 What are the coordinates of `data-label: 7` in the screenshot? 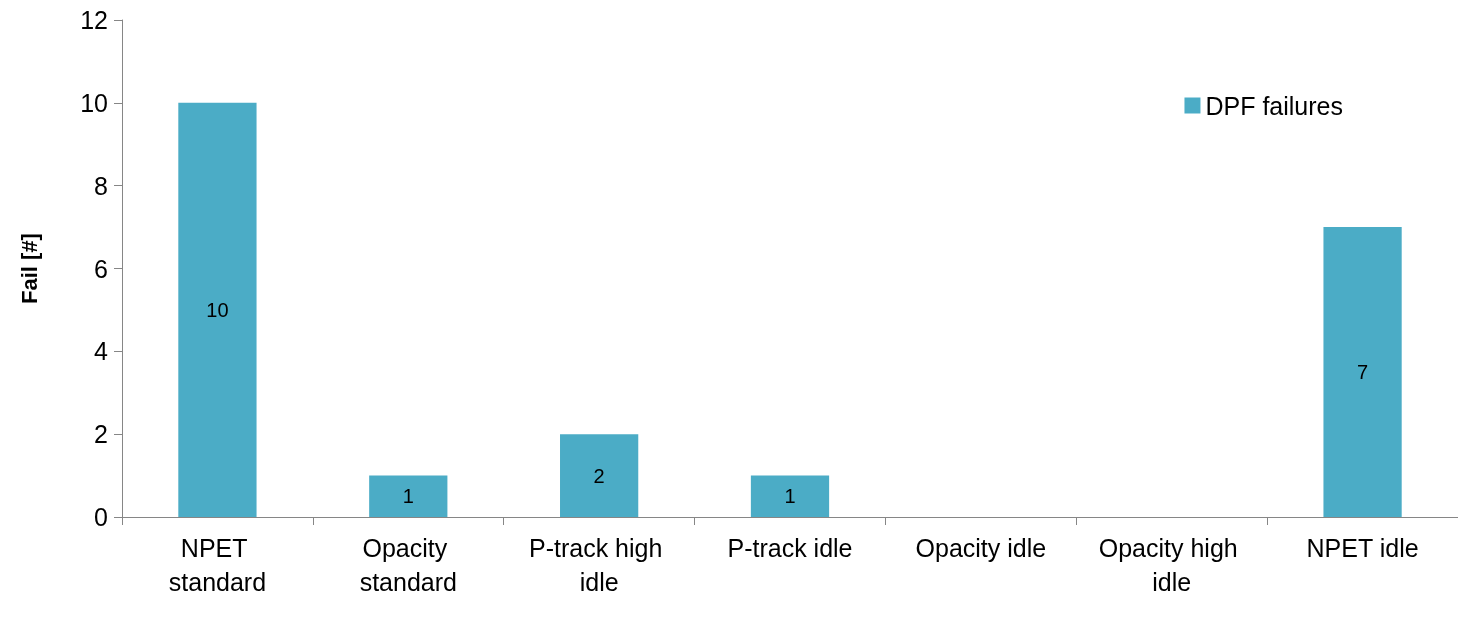 It's located at (1363, 372).